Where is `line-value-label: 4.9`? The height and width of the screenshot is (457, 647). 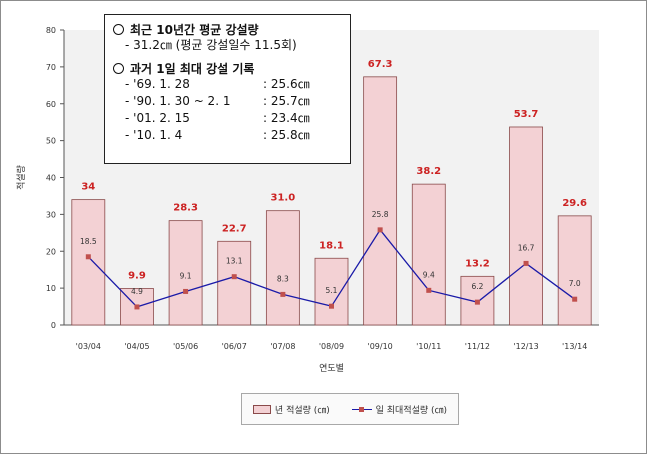
line-value-label: 4.9 is located at coordinates (137, 291).